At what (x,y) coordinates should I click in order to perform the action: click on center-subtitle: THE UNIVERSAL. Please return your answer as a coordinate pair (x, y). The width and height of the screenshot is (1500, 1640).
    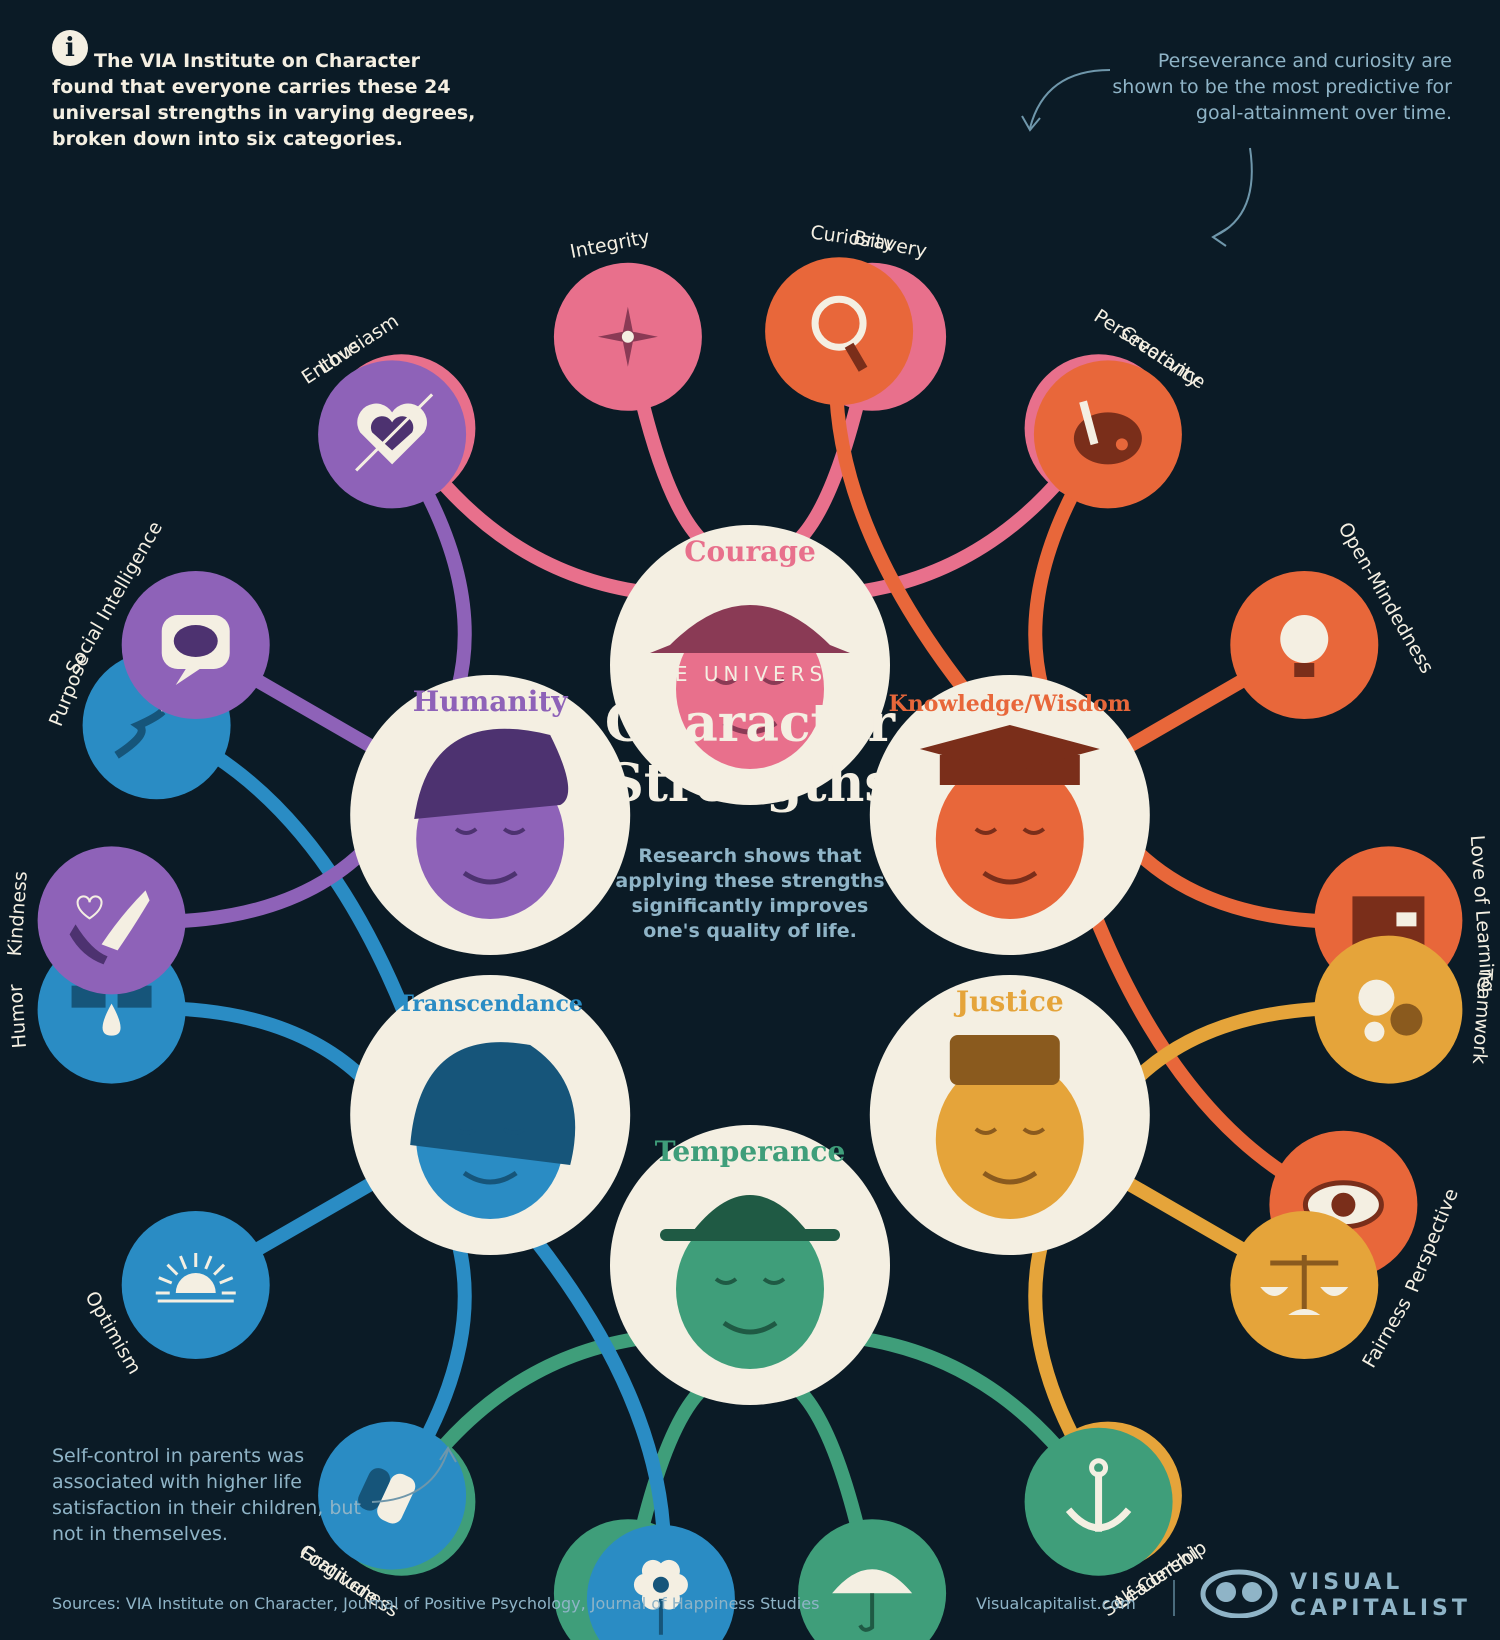
    Looking at the image, I should click on (750, 674).